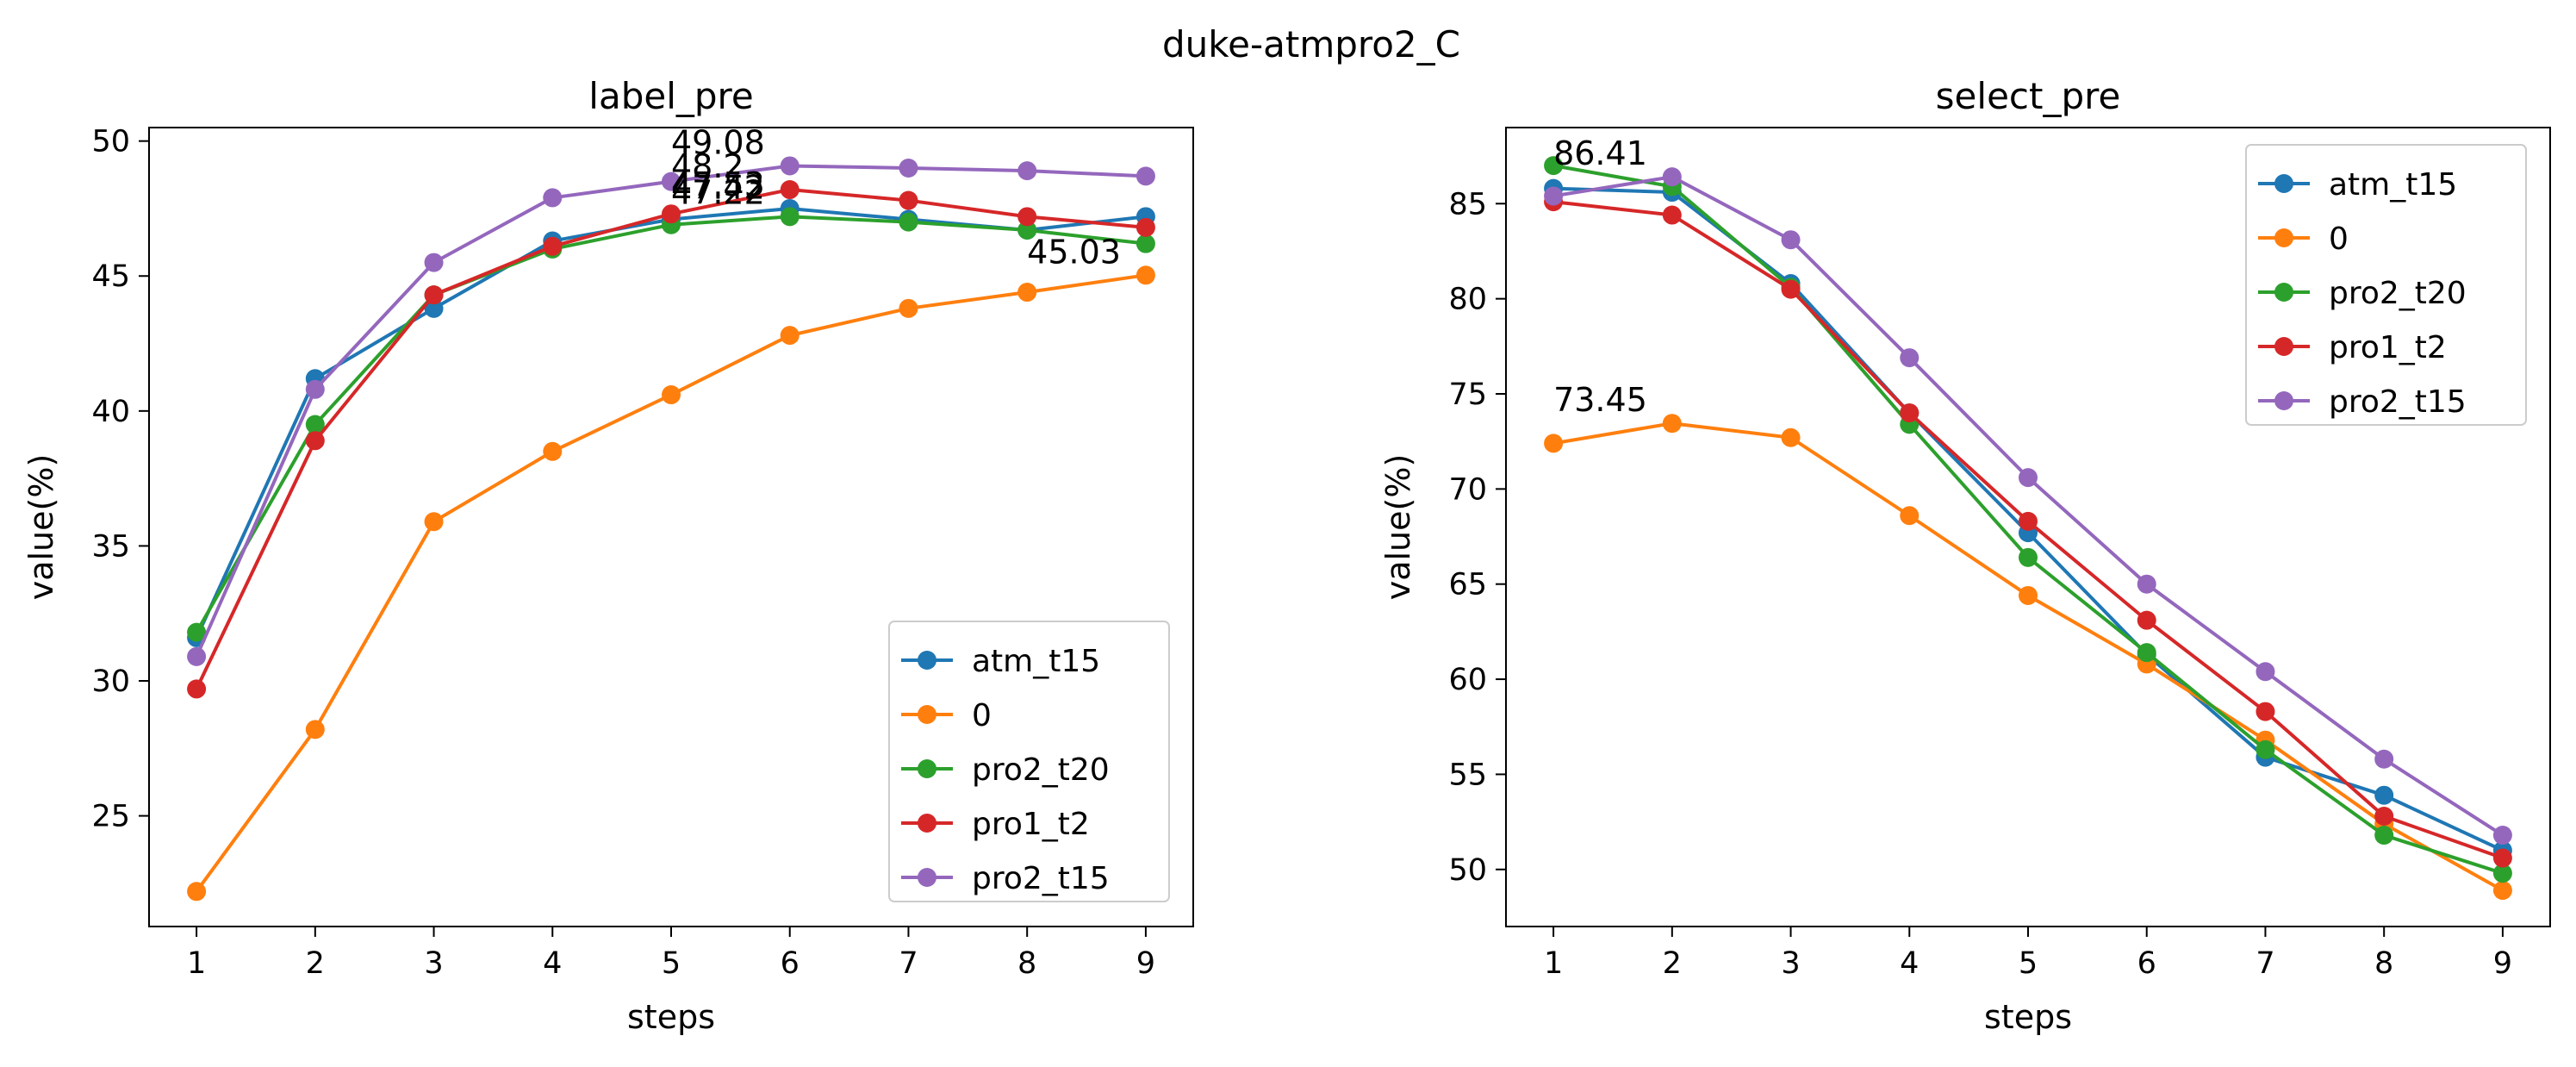  Describe the element at coordinates (2147, 963) in the screenshot. I see `x-tick-label: 6` at that location.